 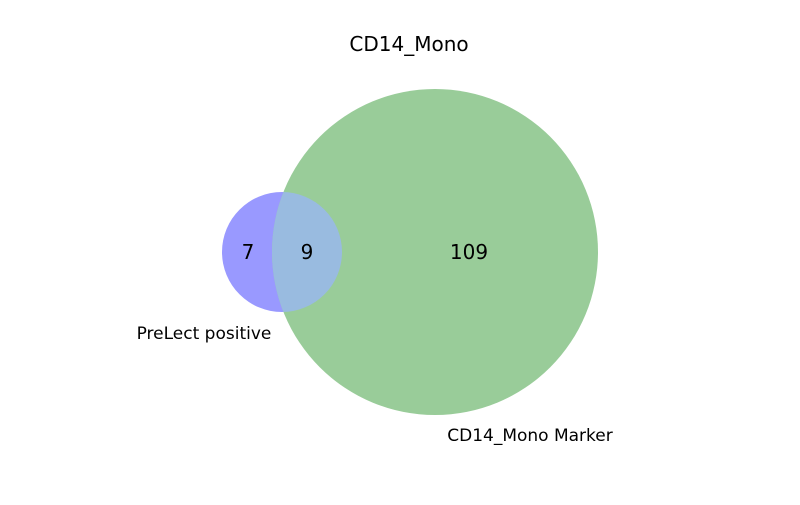 I want to click on set-overlap-region, so click(x=307, y=252).